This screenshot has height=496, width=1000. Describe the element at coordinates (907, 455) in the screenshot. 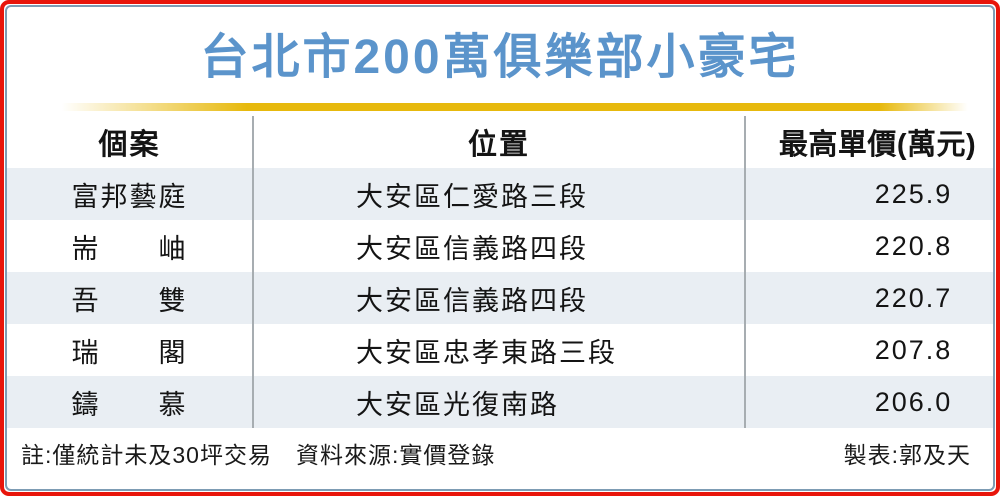

I see `footer-credit: 製表:郭及天` at that location.